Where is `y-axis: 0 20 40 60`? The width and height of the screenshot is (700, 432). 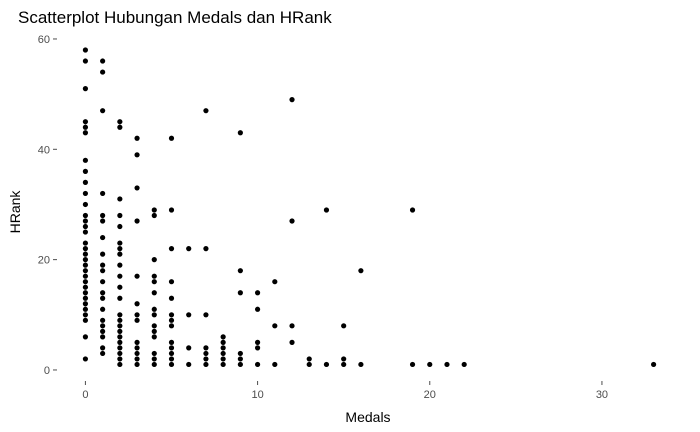 y-axis: 0 20 40 60 is located at coordinates (47, 205).